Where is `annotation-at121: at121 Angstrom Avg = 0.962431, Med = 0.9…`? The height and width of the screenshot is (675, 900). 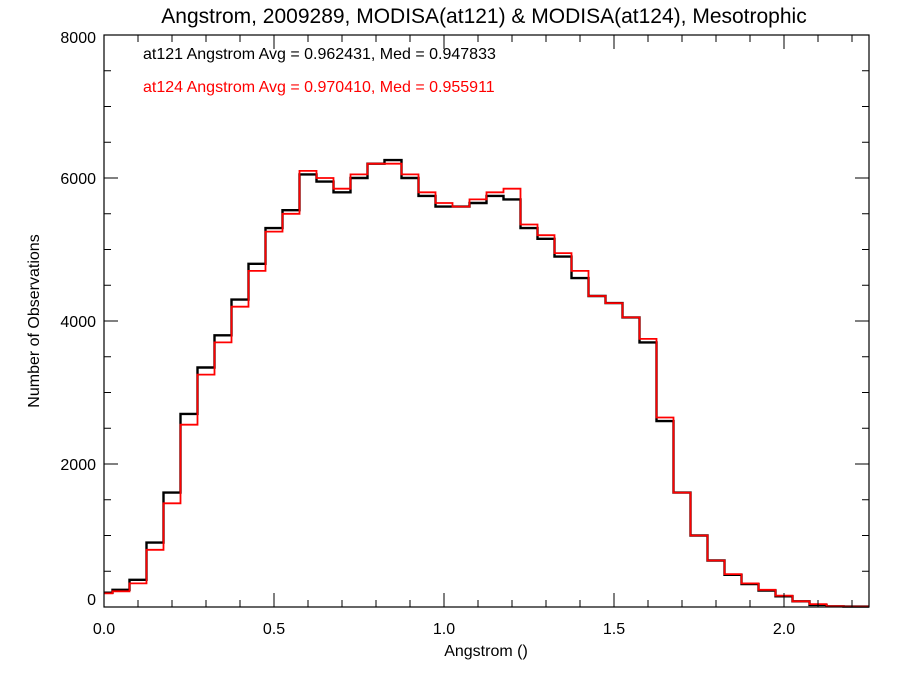
annotation-at121: at121 Angstrom Avg = 0.962431, Med = 0.9… is located at coordinates (319, 54).